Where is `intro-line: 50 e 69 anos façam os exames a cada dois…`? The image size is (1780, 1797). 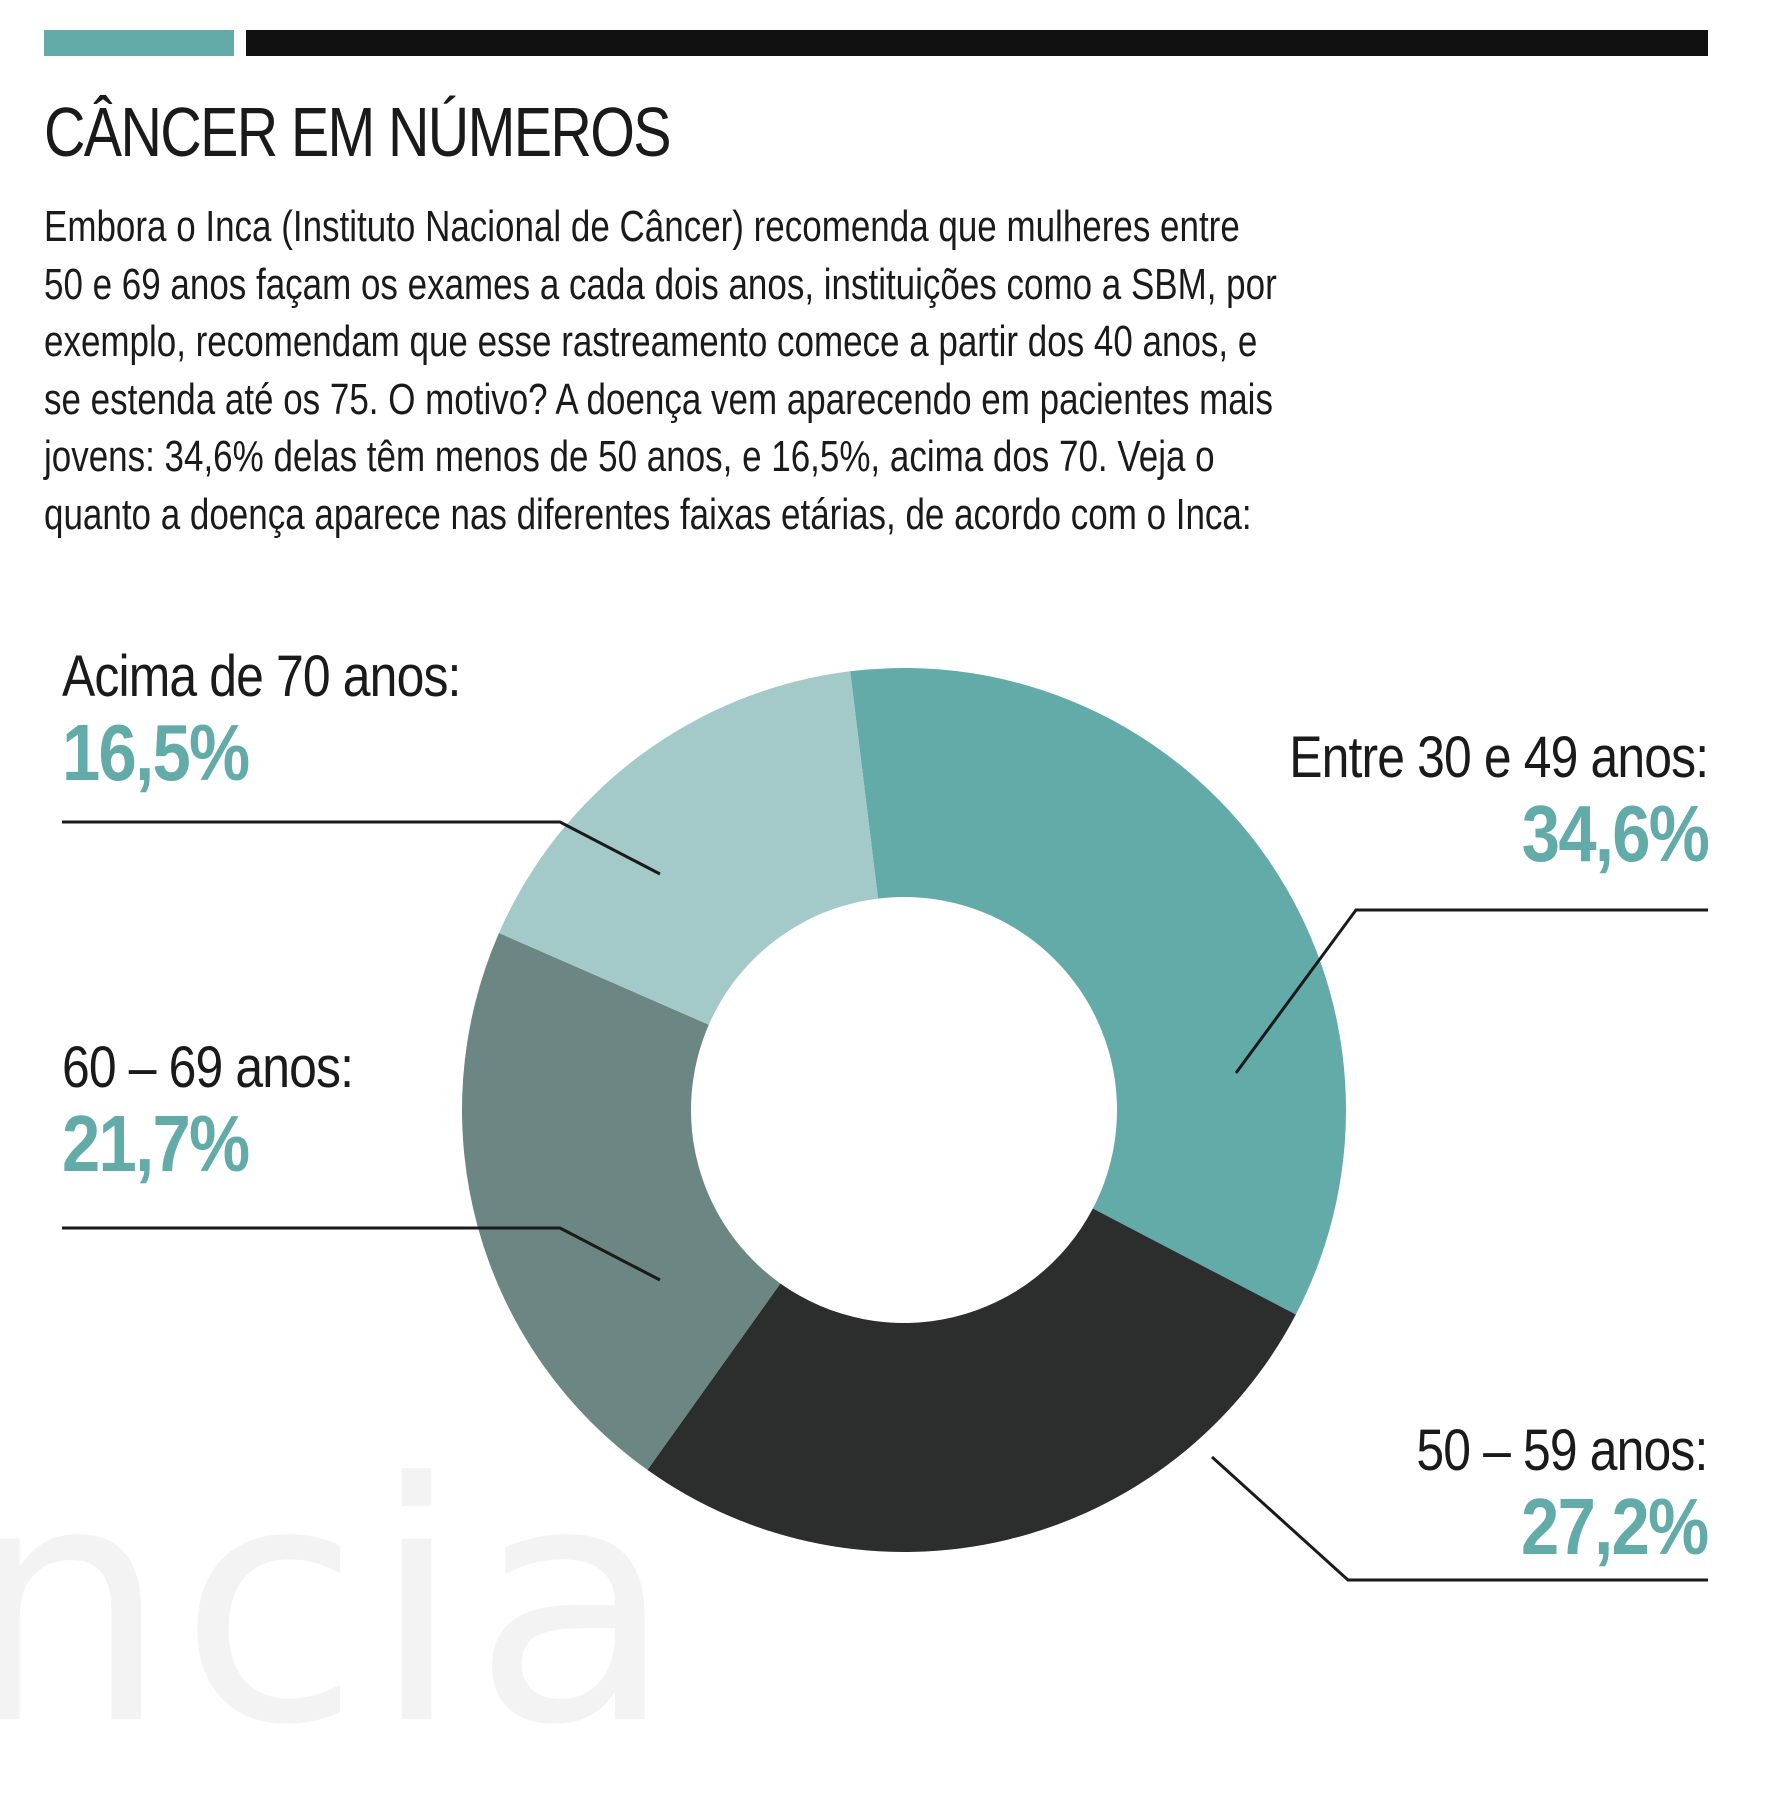
intro-line: 50 e 69 anos façam os exames a cada dois… is located at coordinates (660, 284).